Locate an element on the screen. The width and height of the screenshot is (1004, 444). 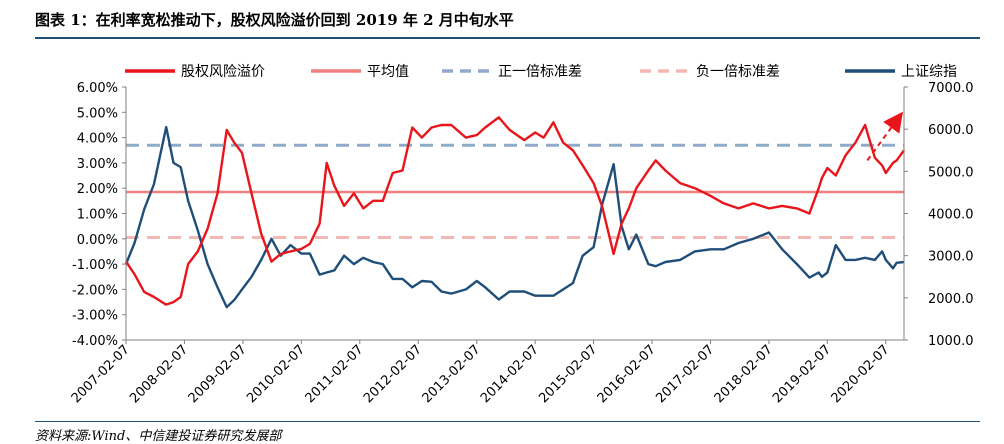
legend-item-average: 平均值 is located at coordinates (360, 72).